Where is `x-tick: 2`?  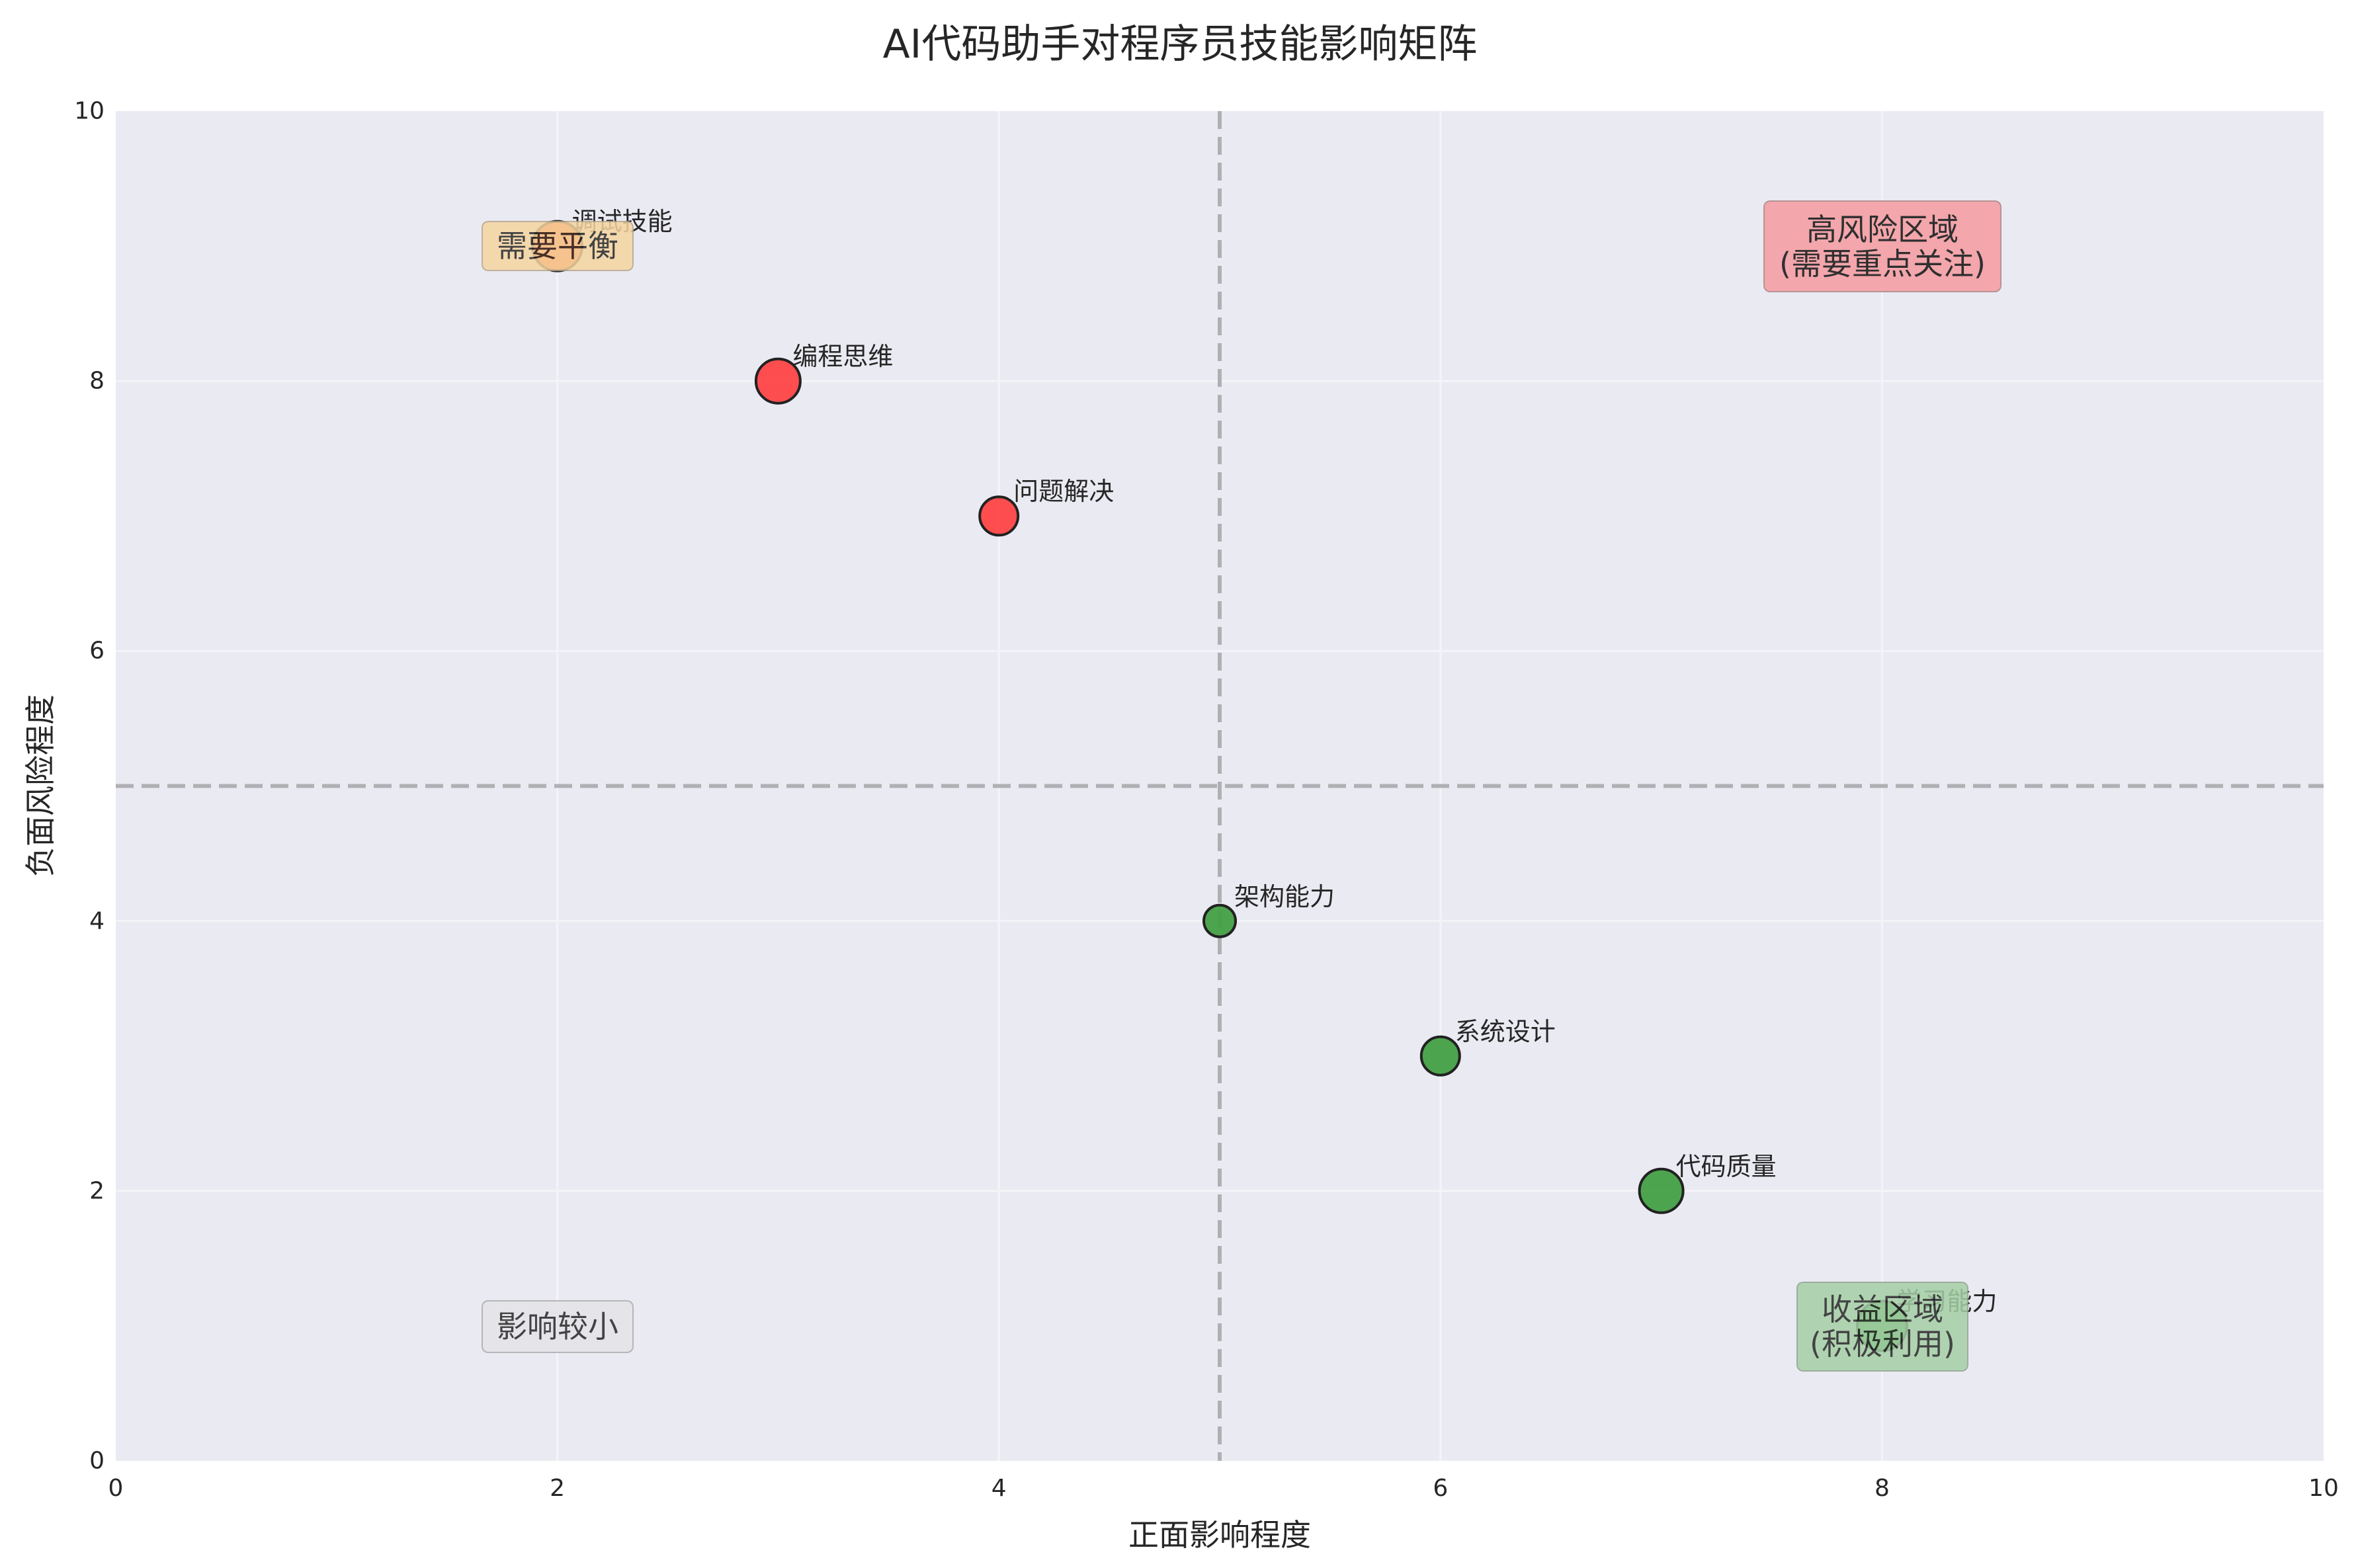
x-tick: 2 is located at coordinates (558, 1488).